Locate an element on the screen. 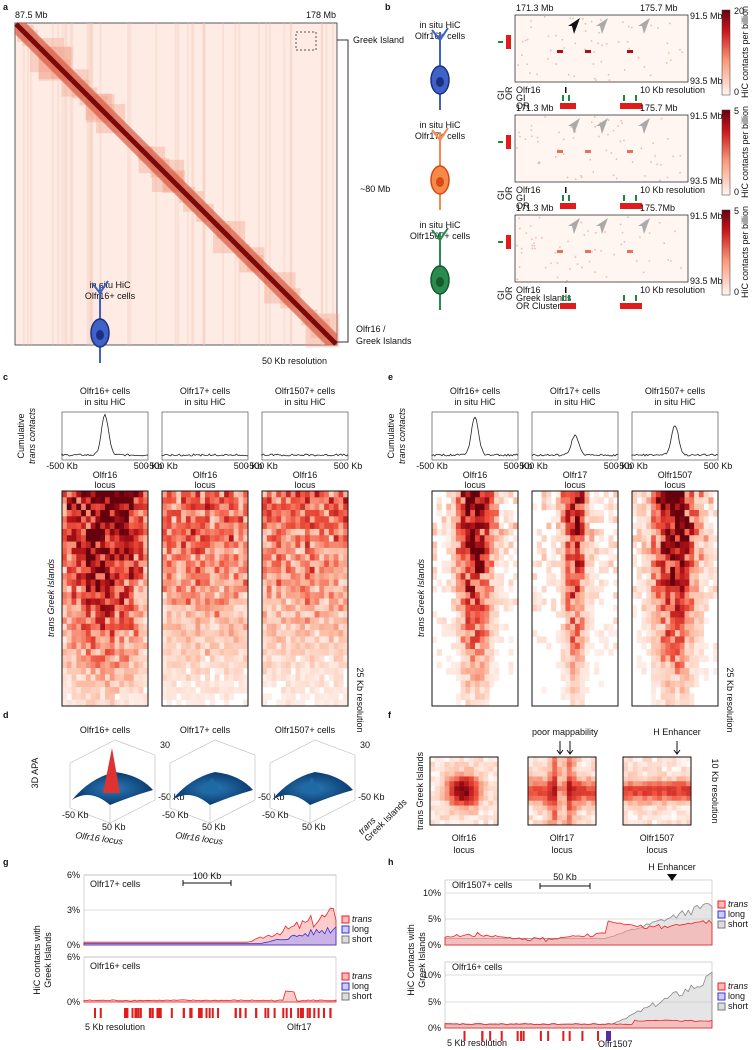 This screenshot has height=1050, width=753. stripe is located at coordinates (87, 184).